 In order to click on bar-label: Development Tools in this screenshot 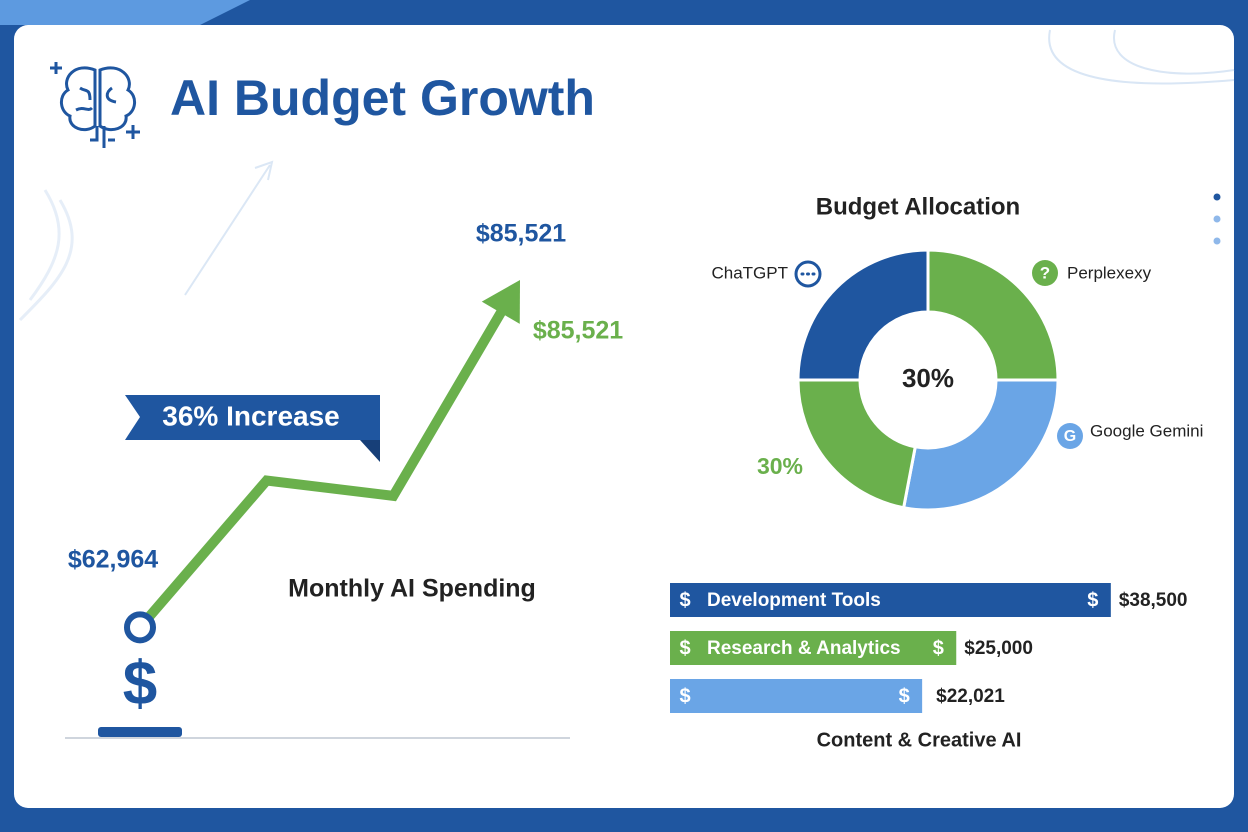, I will do `click(794, 600)`.